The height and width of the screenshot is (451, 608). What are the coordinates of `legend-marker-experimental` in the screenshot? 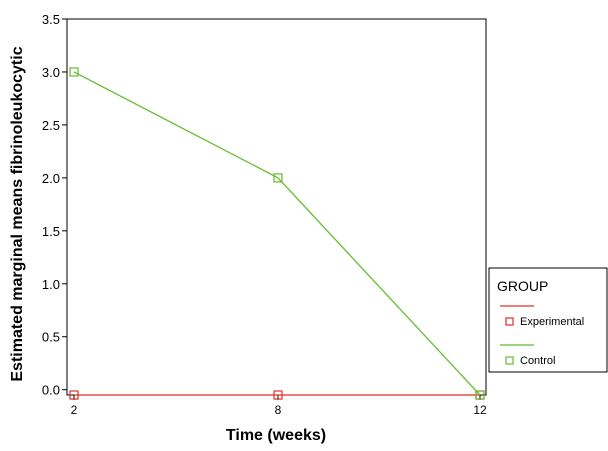 It's located at (509, 321).